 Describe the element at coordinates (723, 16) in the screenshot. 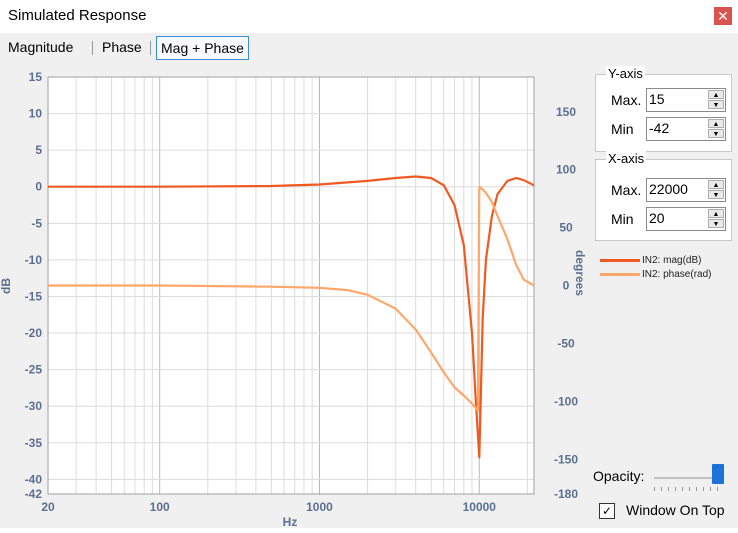

I see `close-button: ✕` at that location.